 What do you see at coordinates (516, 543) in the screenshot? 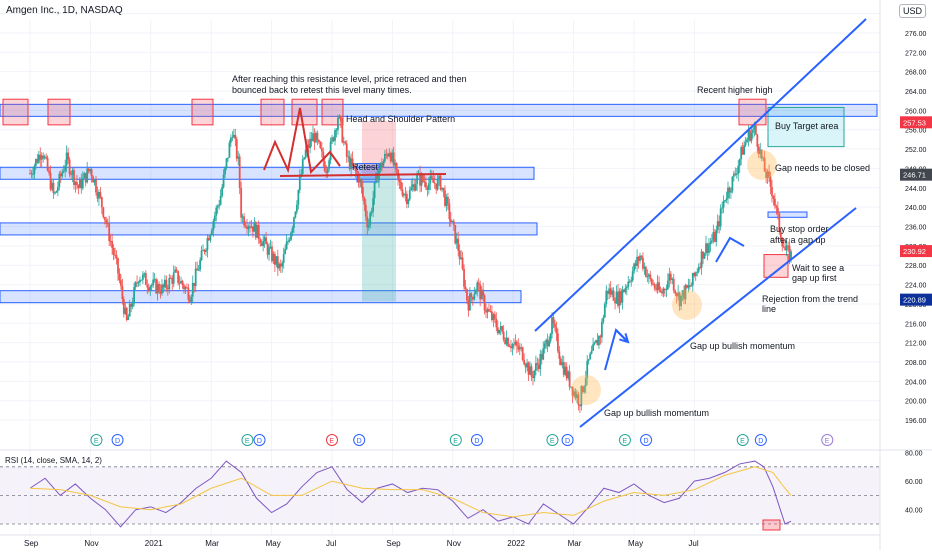
I see `time-tick-label: 2022` at bounding box center [516, 543].